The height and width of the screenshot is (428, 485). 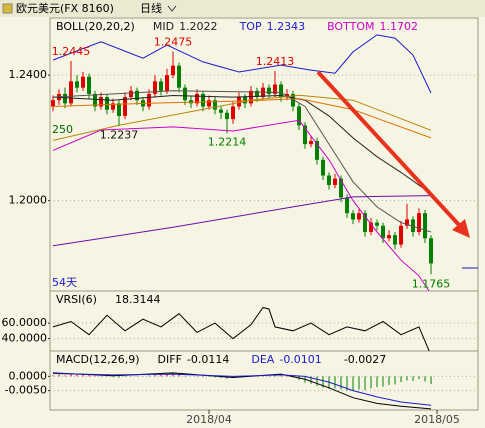 What do you see at coordinates (172, 8) in the screenshot?
I see `dropdown` at bounding box center [172, 8].